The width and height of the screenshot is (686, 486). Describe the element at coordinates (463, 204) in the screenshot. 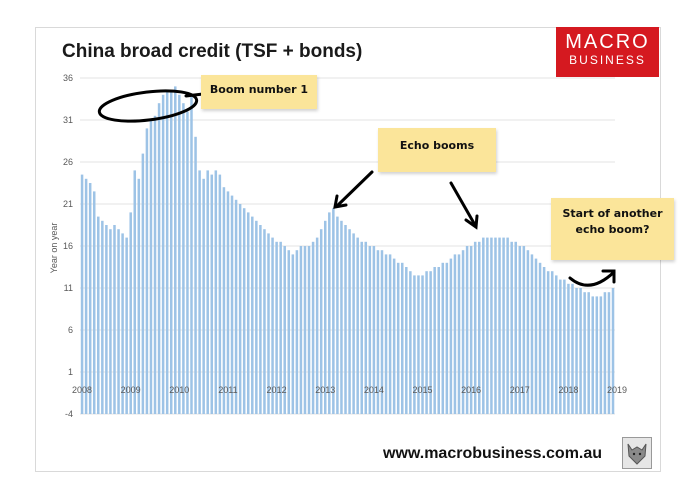

I see `echo-arrow-right` at that location.